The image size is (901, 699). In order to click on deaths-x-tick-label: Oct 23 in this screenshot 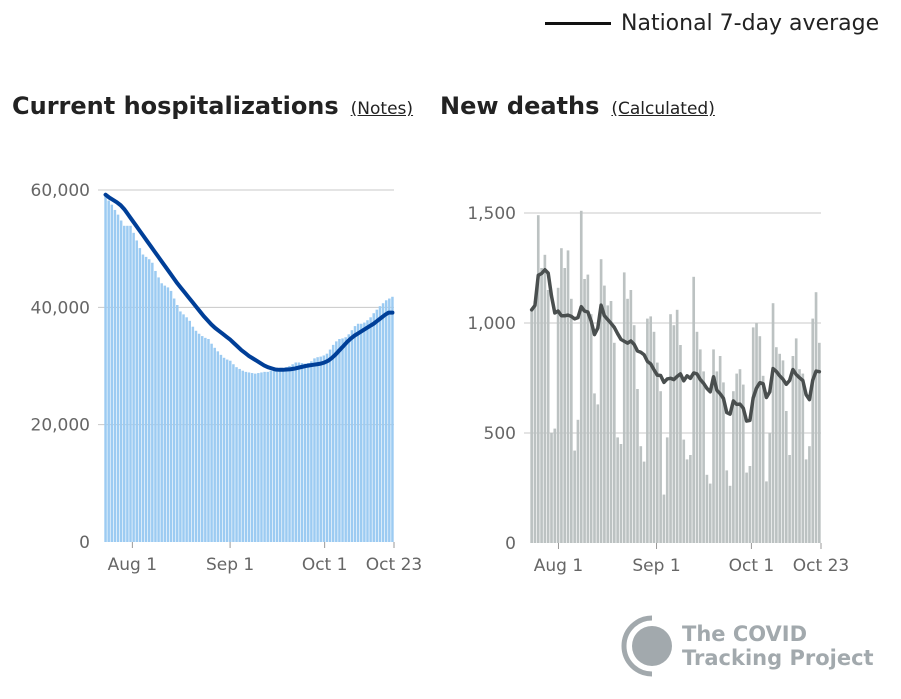, I will do `click(821, 566)`.